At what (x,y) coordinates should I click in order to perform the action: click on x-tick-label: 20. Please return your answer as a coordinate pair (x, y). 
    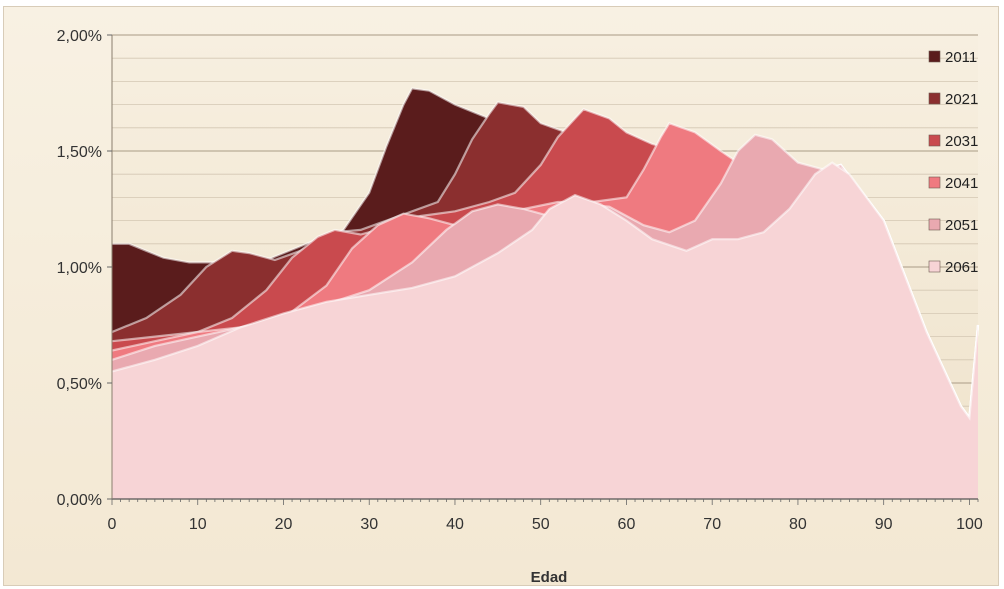
    Looking at the image, I should click on (284, 524).